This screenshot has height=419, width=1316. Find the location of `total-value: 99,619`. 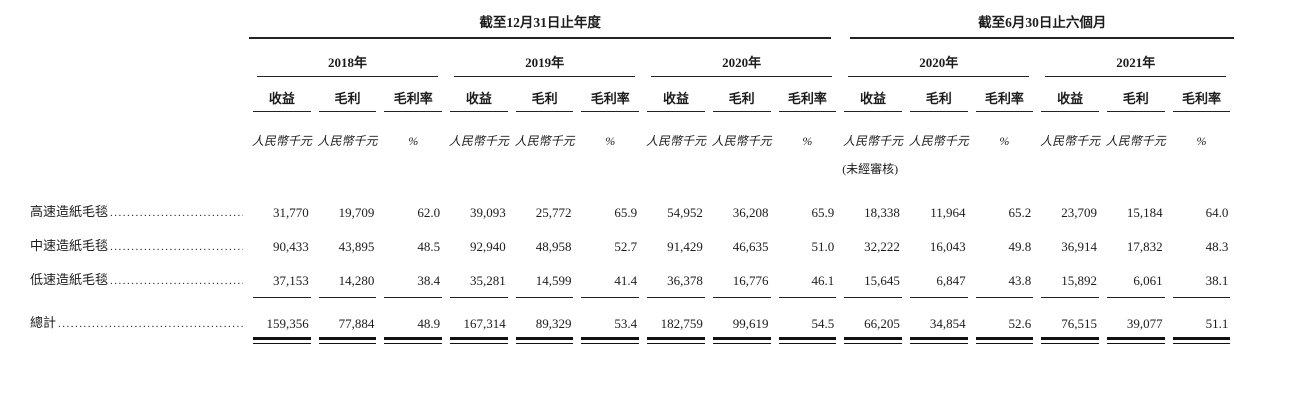

total-value: 99,619 is located at coordinates (750, 323).